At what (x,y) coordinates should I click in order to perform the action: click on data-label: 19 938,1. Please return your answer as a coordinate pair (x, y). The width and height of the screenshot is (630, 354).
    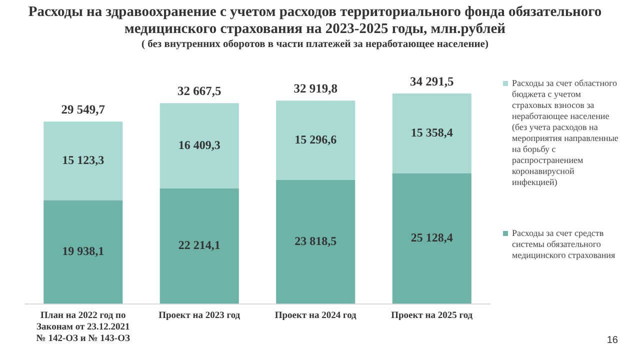
    Looking at the image, I should click on (83, 251).